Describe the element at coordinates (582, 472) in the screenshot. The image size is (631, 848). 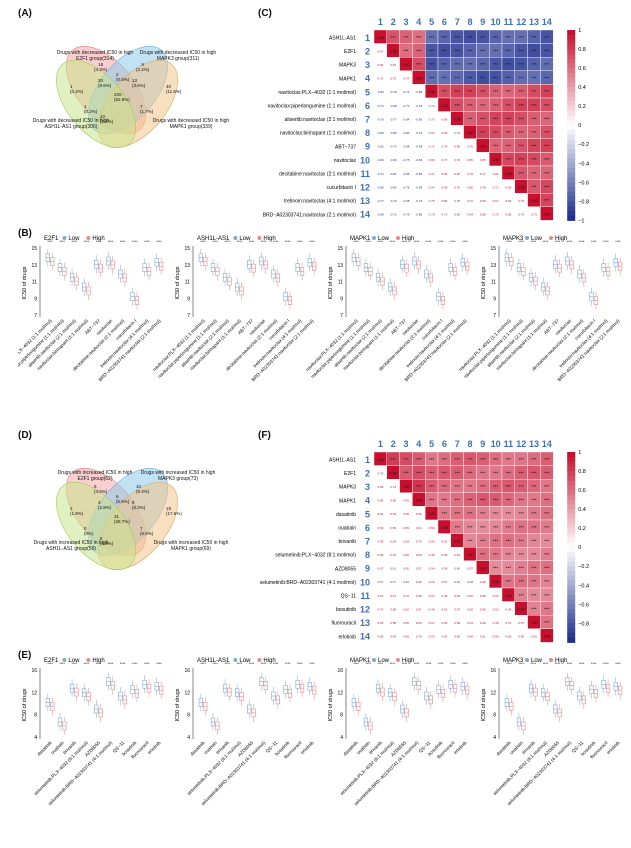
I see `colorbar-tick: 0.8` at that location.